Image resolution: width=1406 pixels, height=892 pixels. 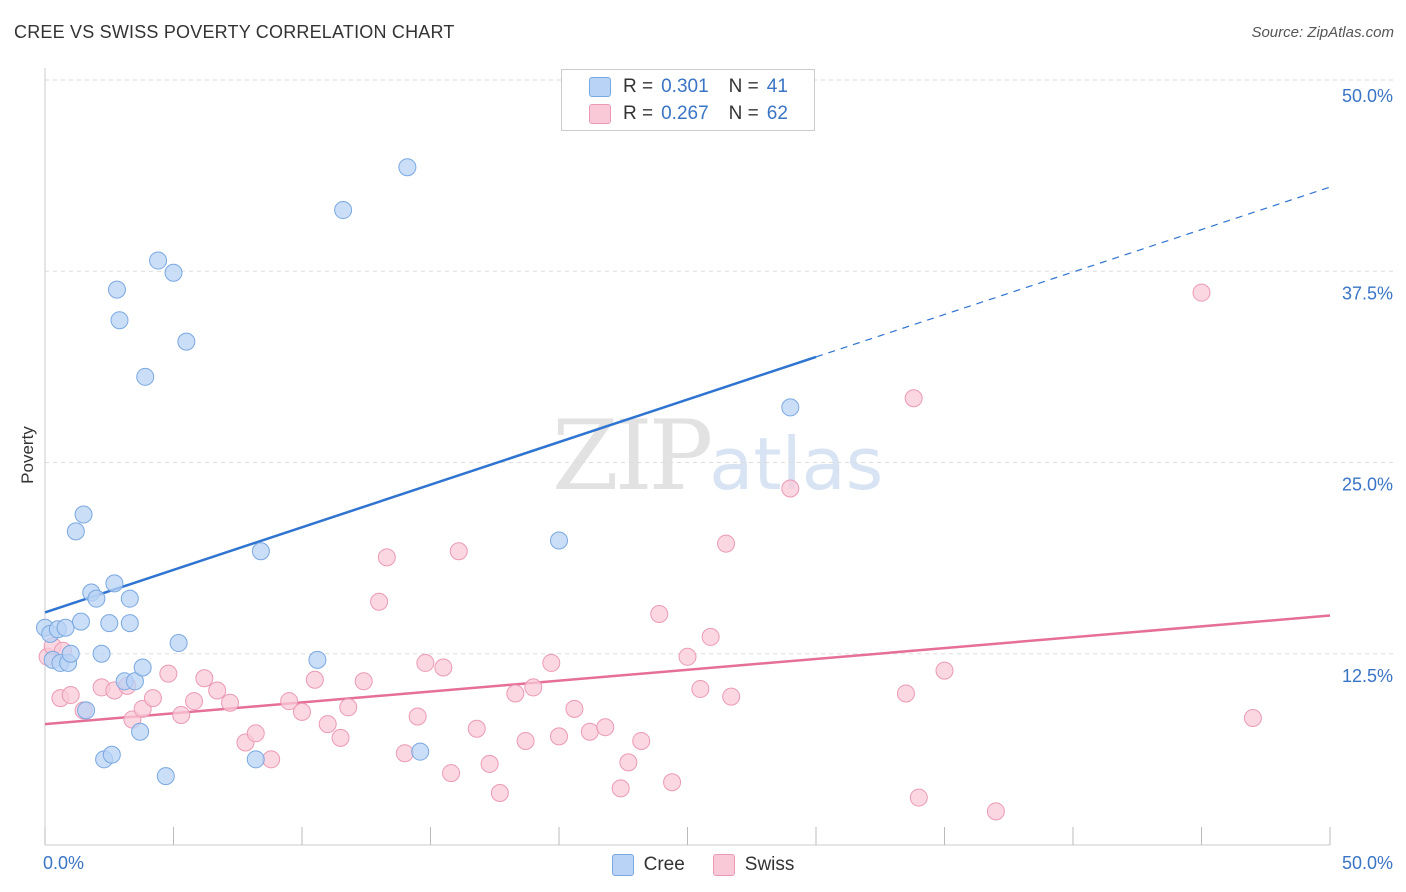 I want to click on swiss-trend-line, so click(x=687, y=670).